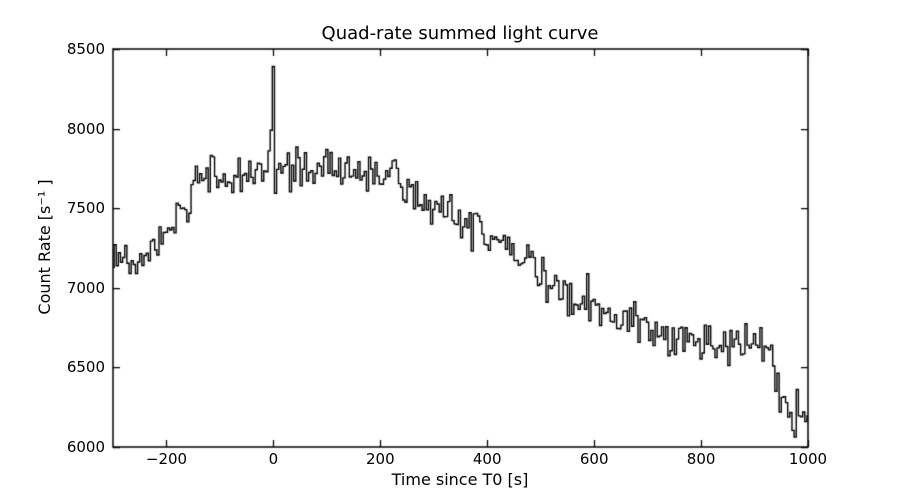  What do you see at coordinates (460, 479) in the screenshot?
I see `x-axis-label: Time since T0 [s]` at bounding box center [460, 479].